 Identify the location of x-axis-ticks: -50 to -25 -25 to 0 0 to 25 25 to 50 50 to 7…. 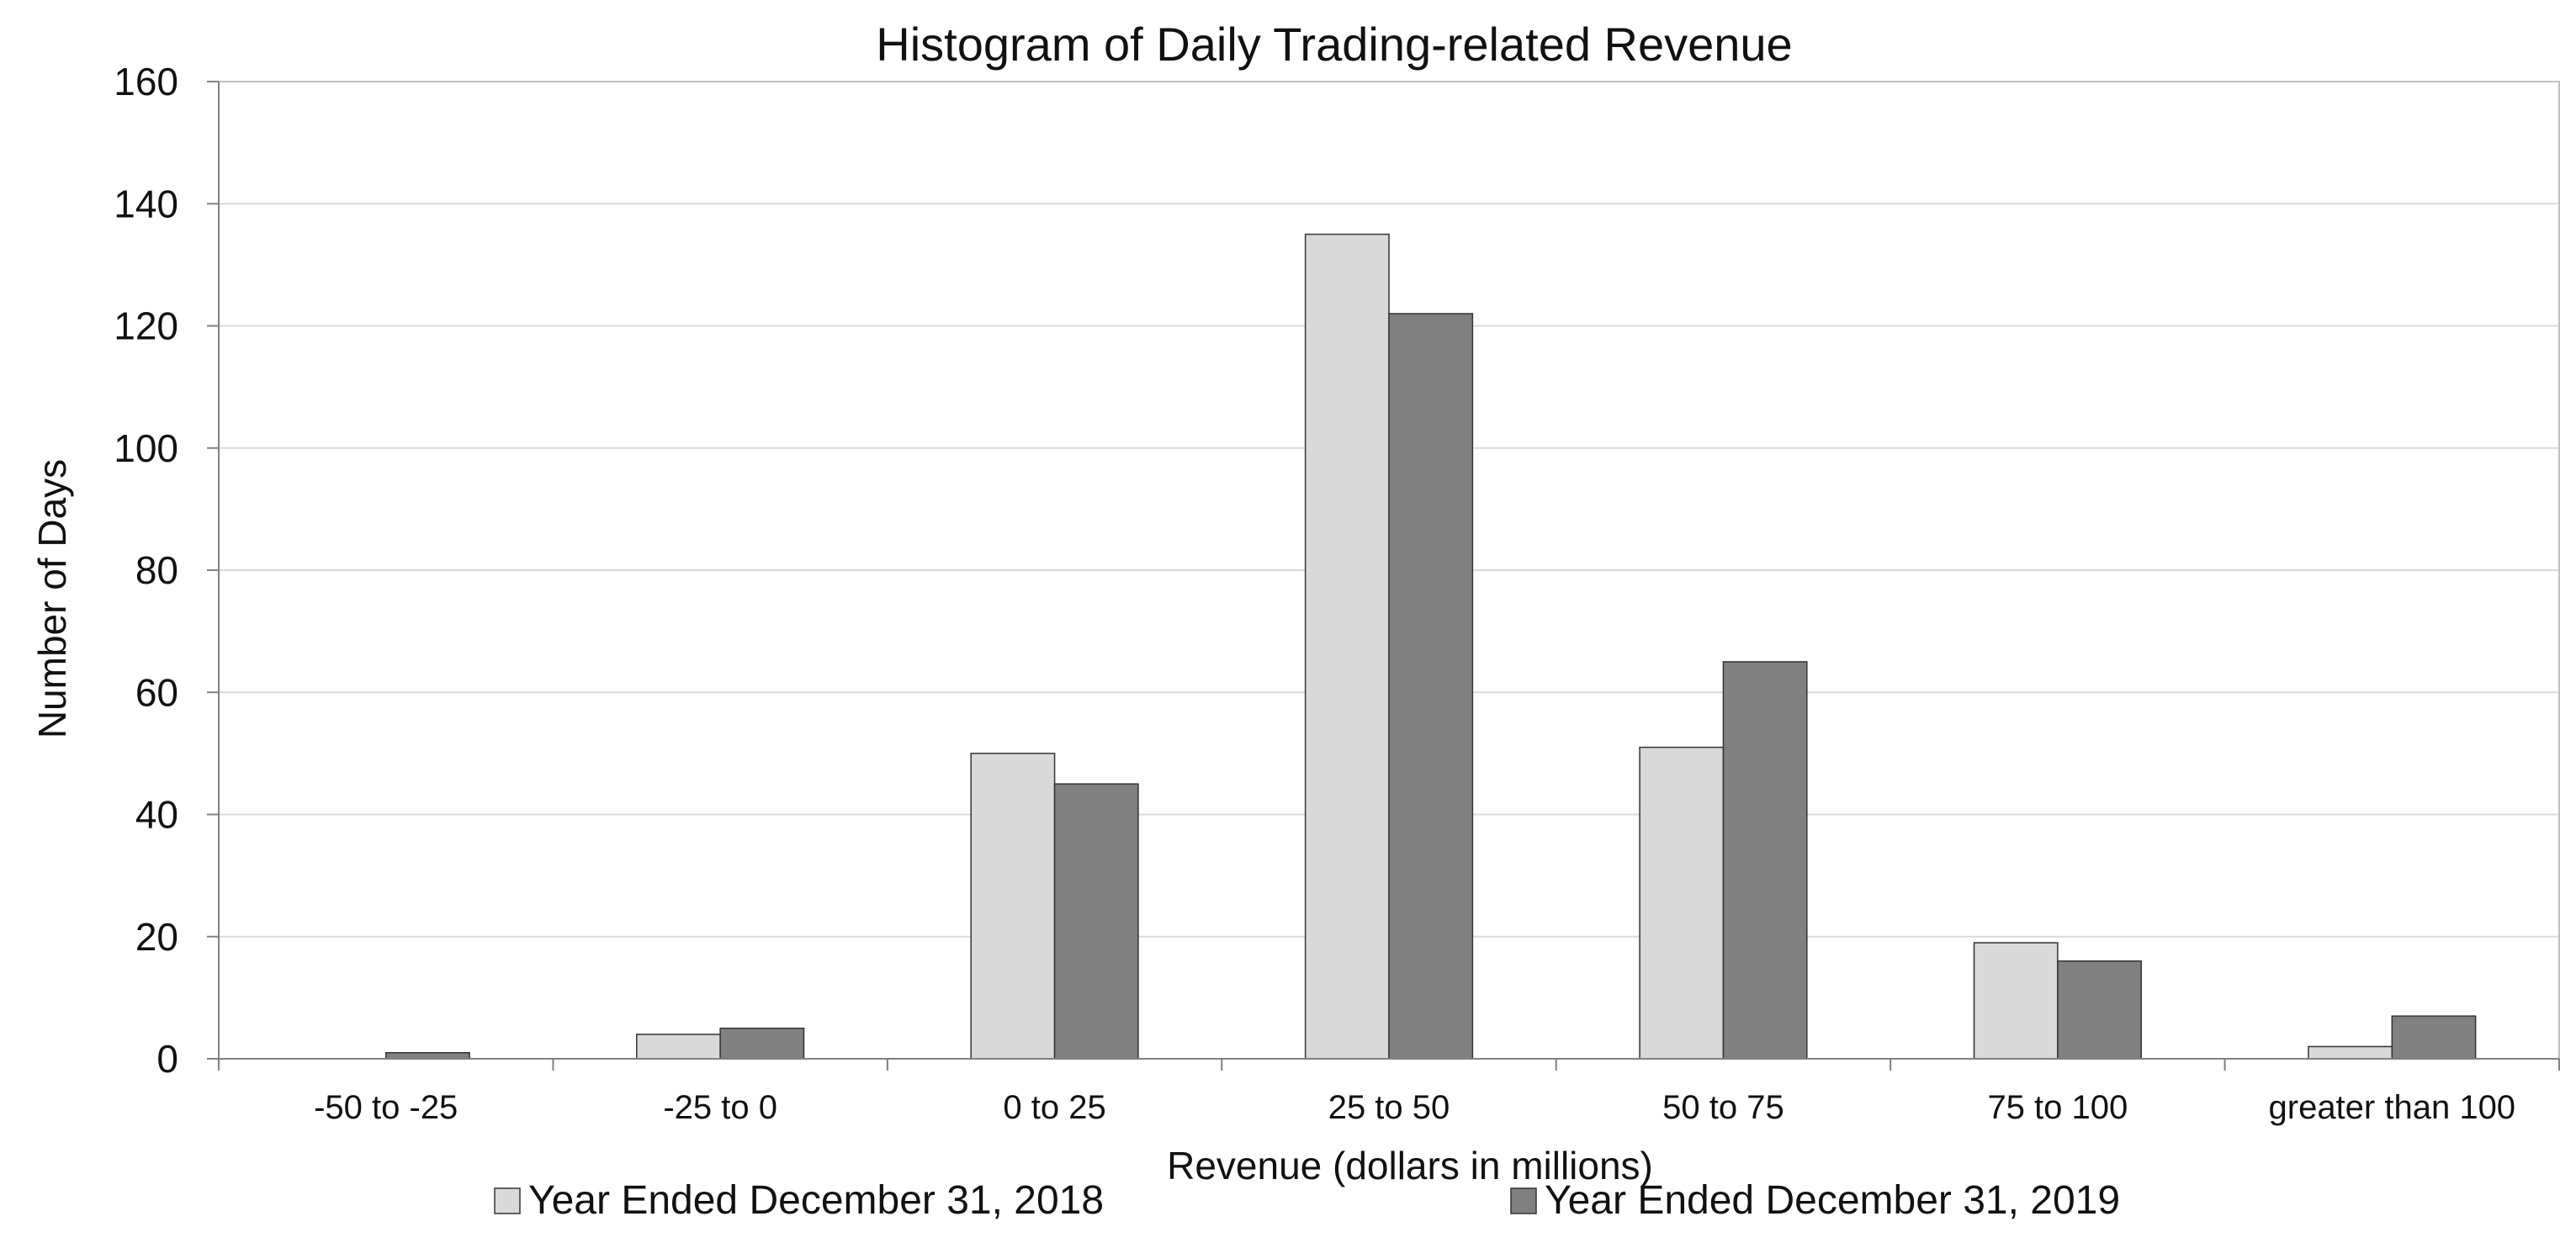
(1389, 1092).